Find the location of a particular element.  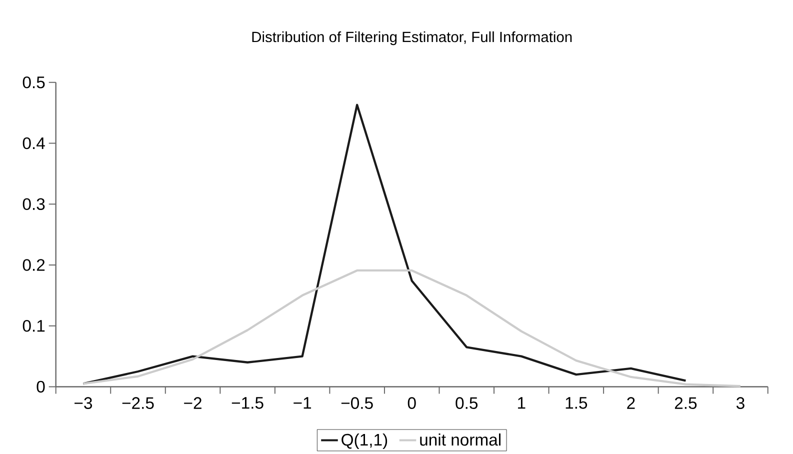

x-tick-label: −1 is located at coordinates (303, 403).